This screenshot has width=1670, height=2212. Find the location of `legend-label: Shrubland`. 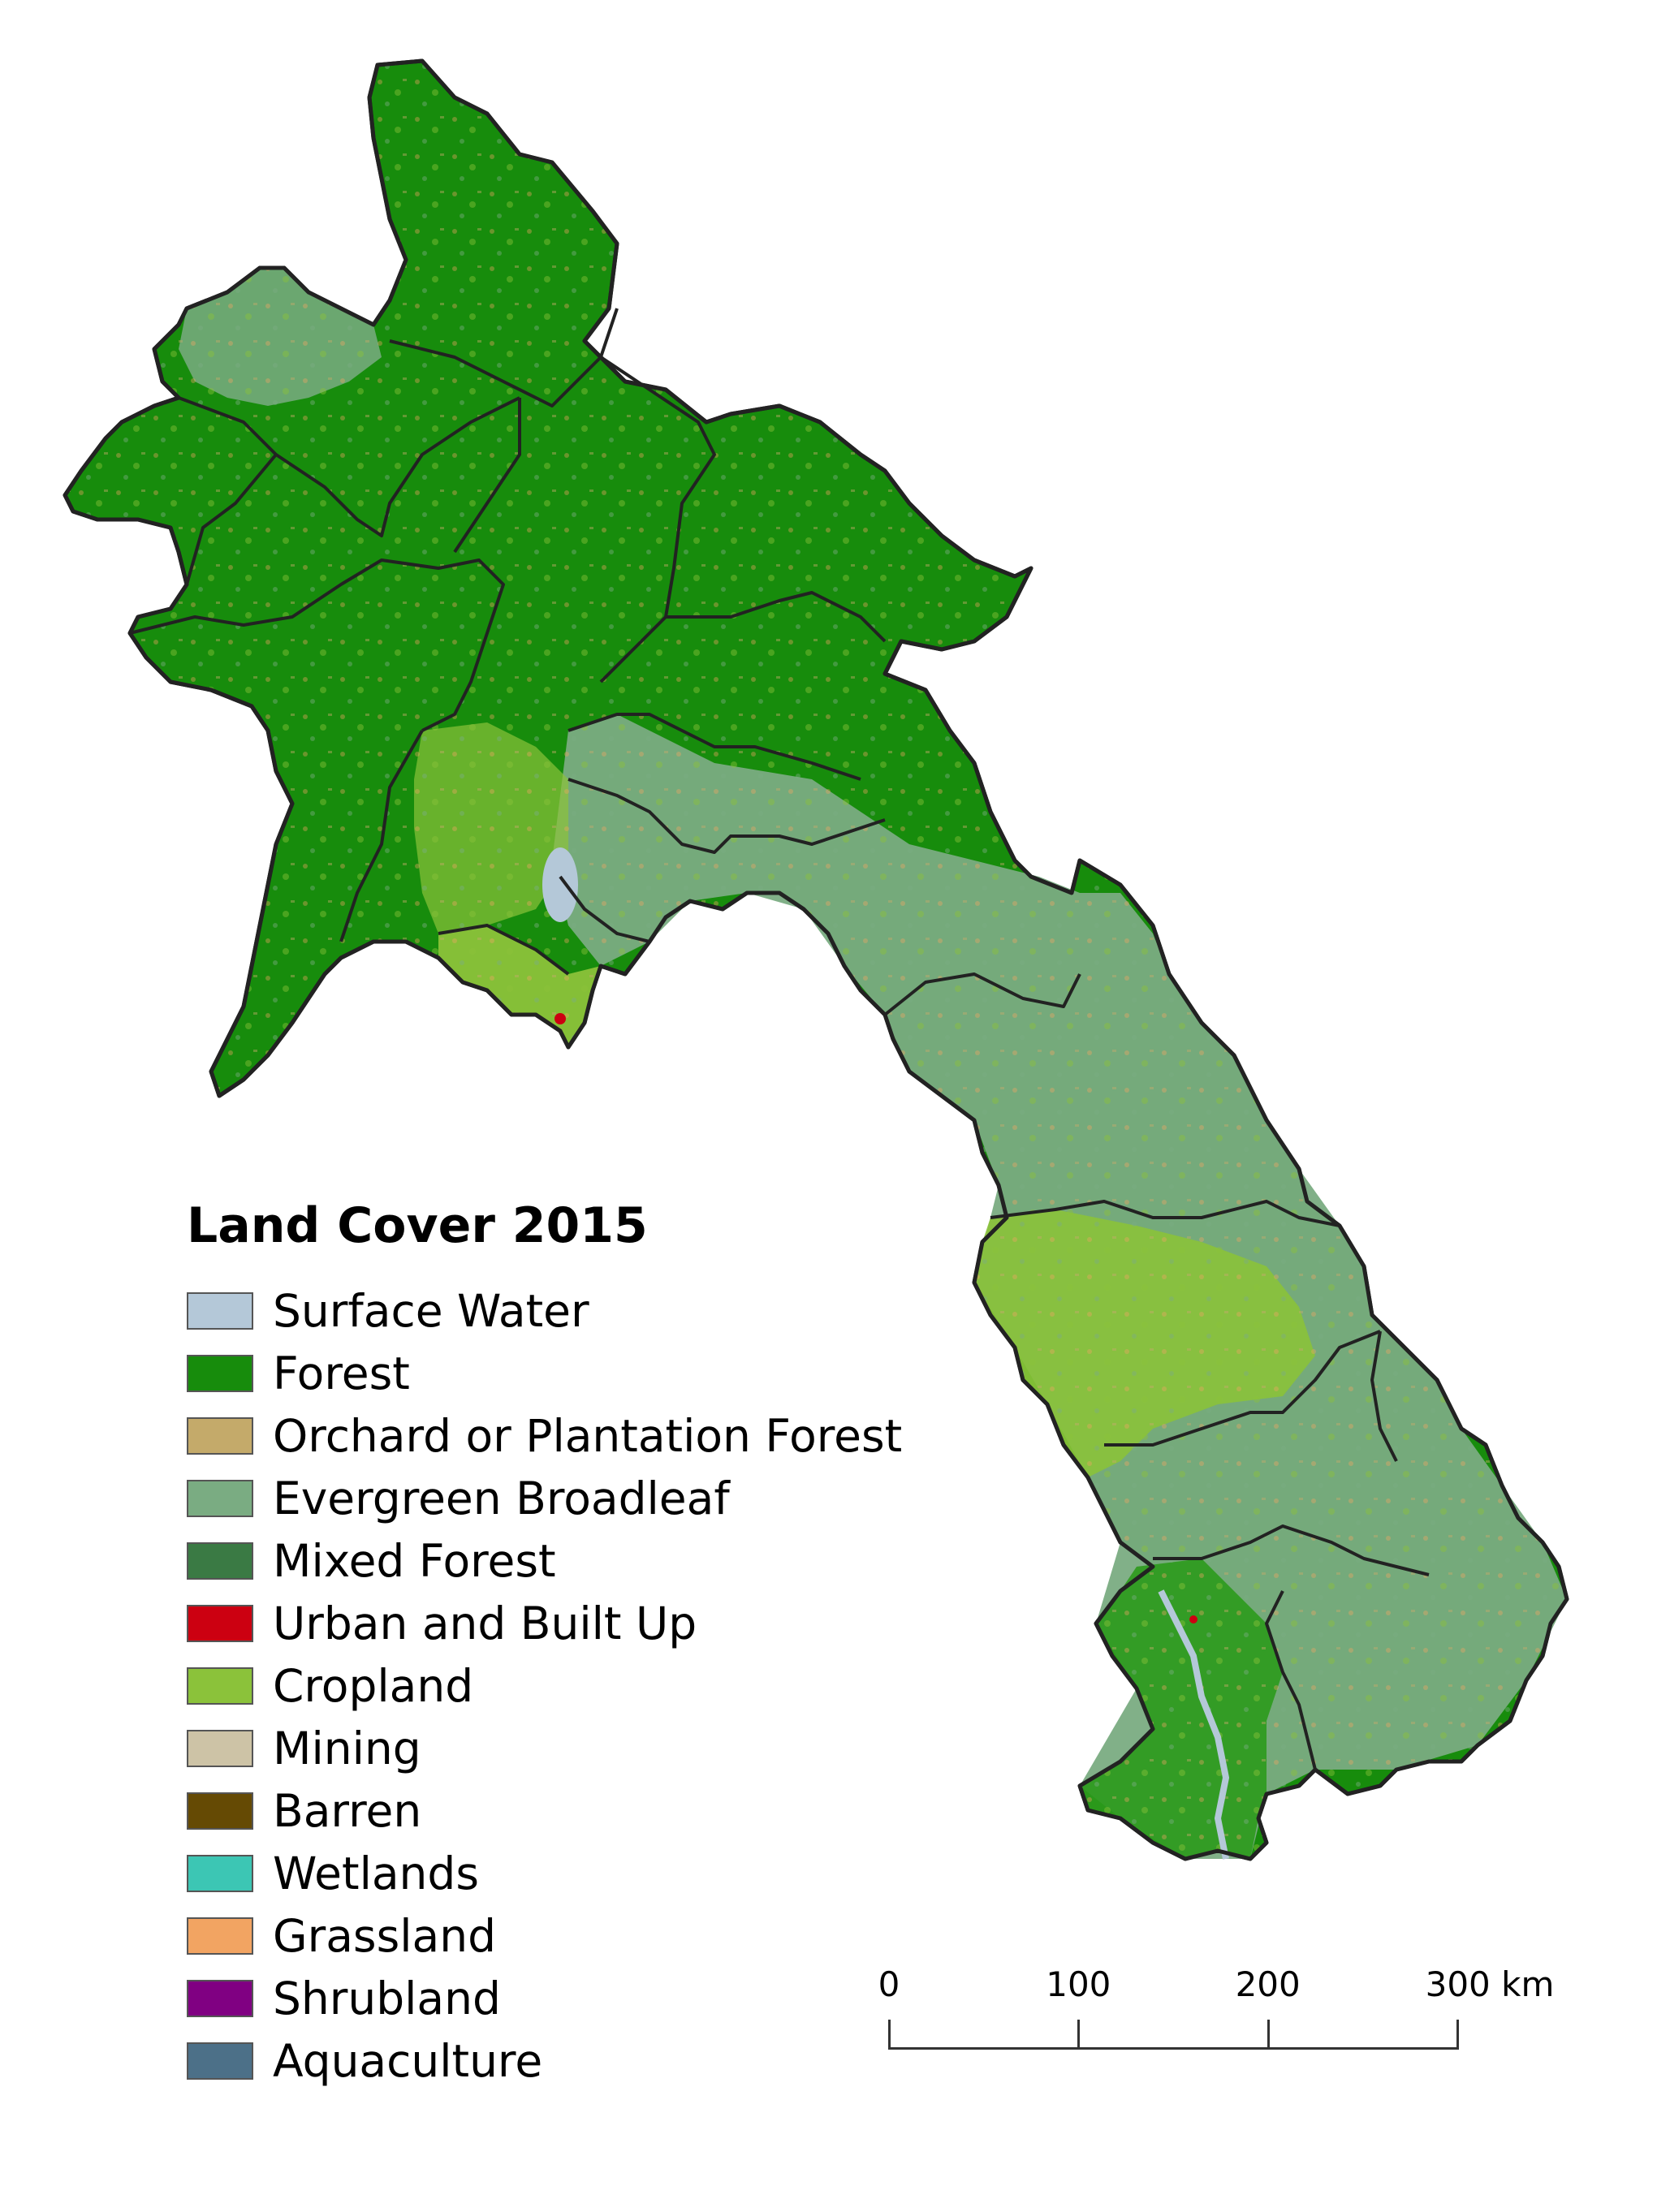

legend-label: Shrubland is located at coordinates (387, 1998).